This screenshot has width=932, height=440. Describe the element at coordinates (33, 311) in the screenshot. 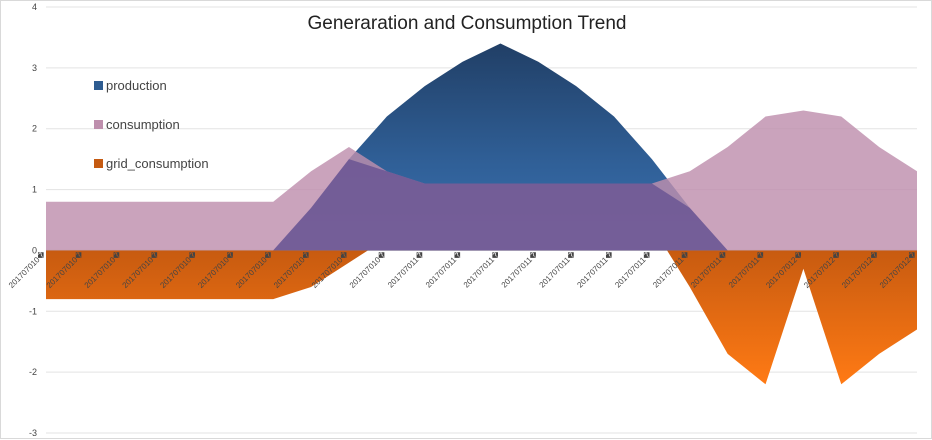

I see `y-tick-label: -1` at that location.